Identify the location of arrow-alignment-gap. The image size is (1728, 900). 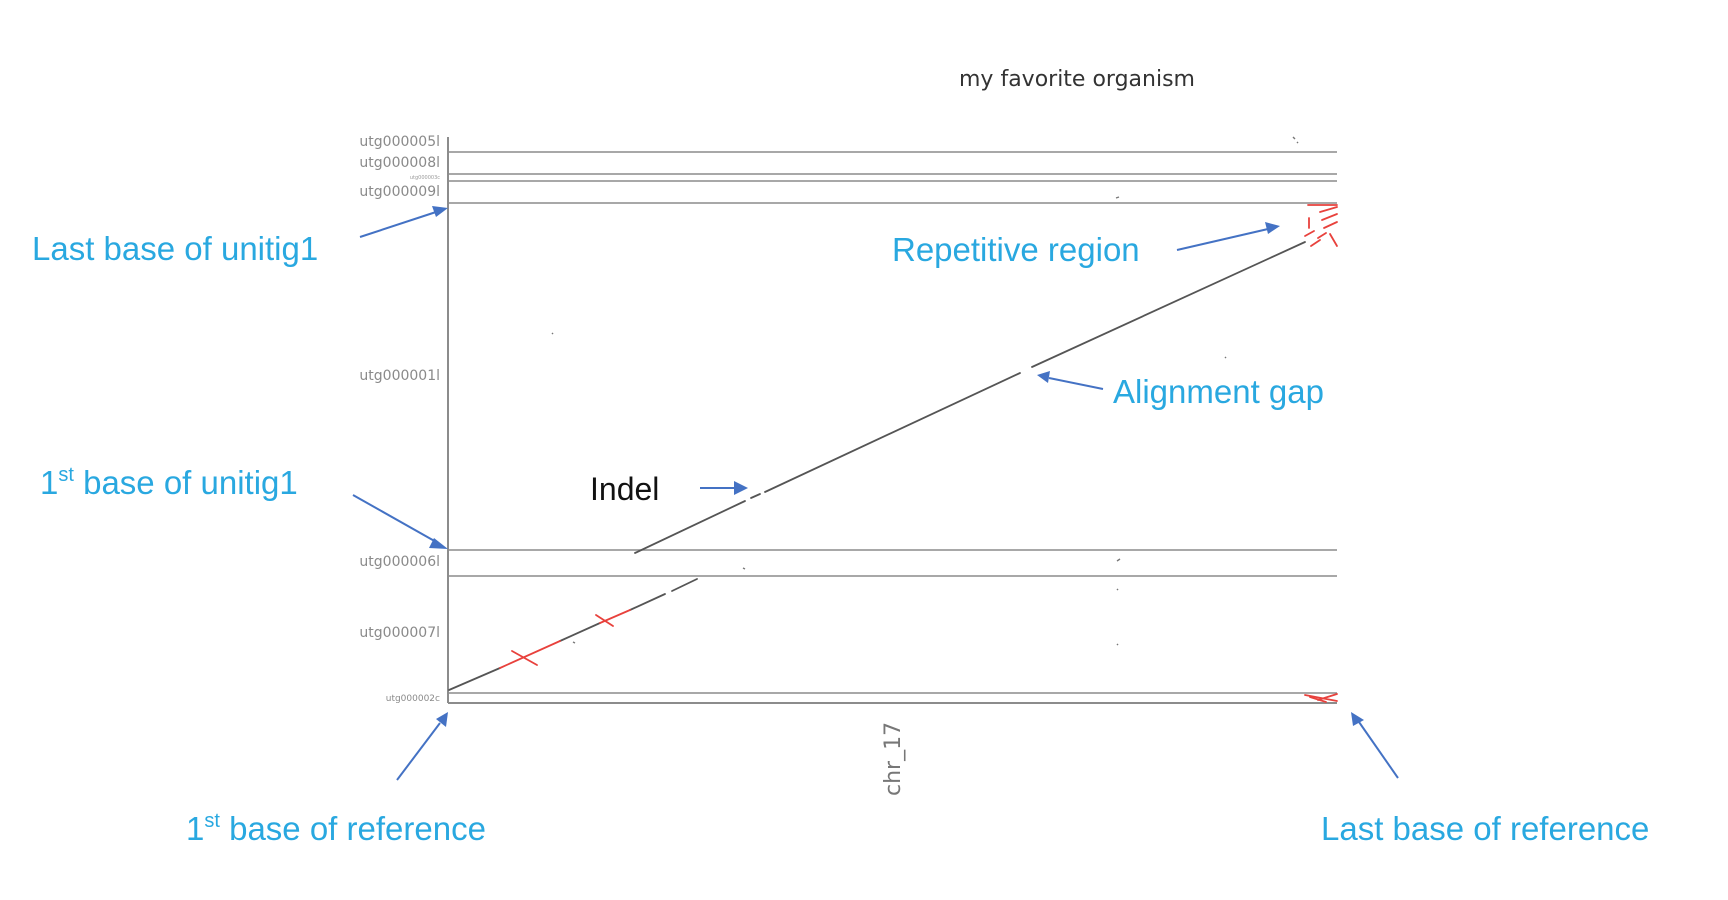
(1070, 380).